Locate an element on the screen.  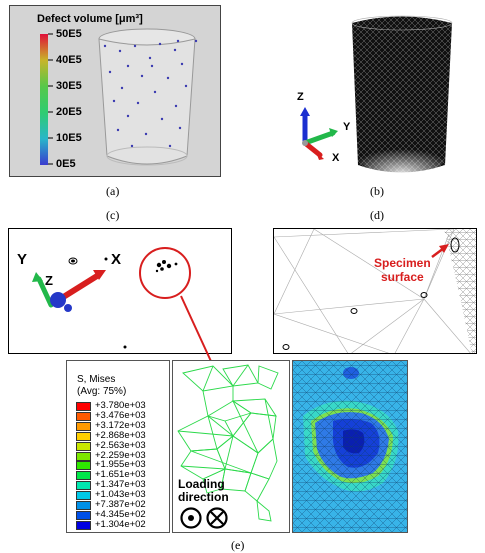
stress-contour-plot is located at coordinates (350, 446).